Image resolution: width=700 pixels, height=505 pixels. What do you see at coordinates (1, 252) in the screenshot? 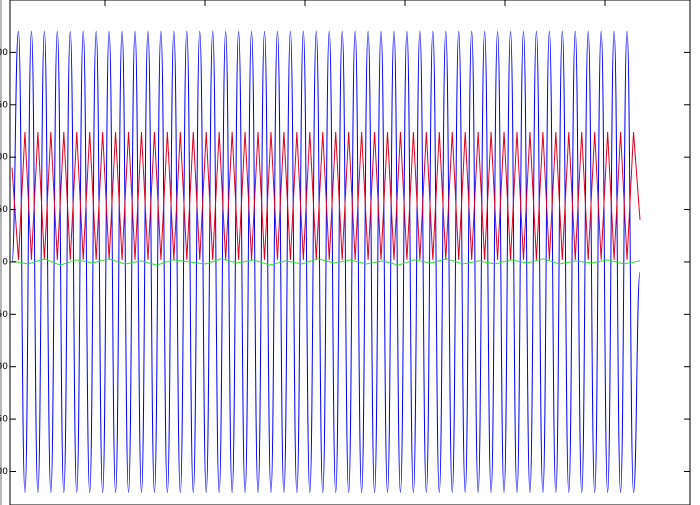
I see `window-edge` at bounding box center [1, 252].